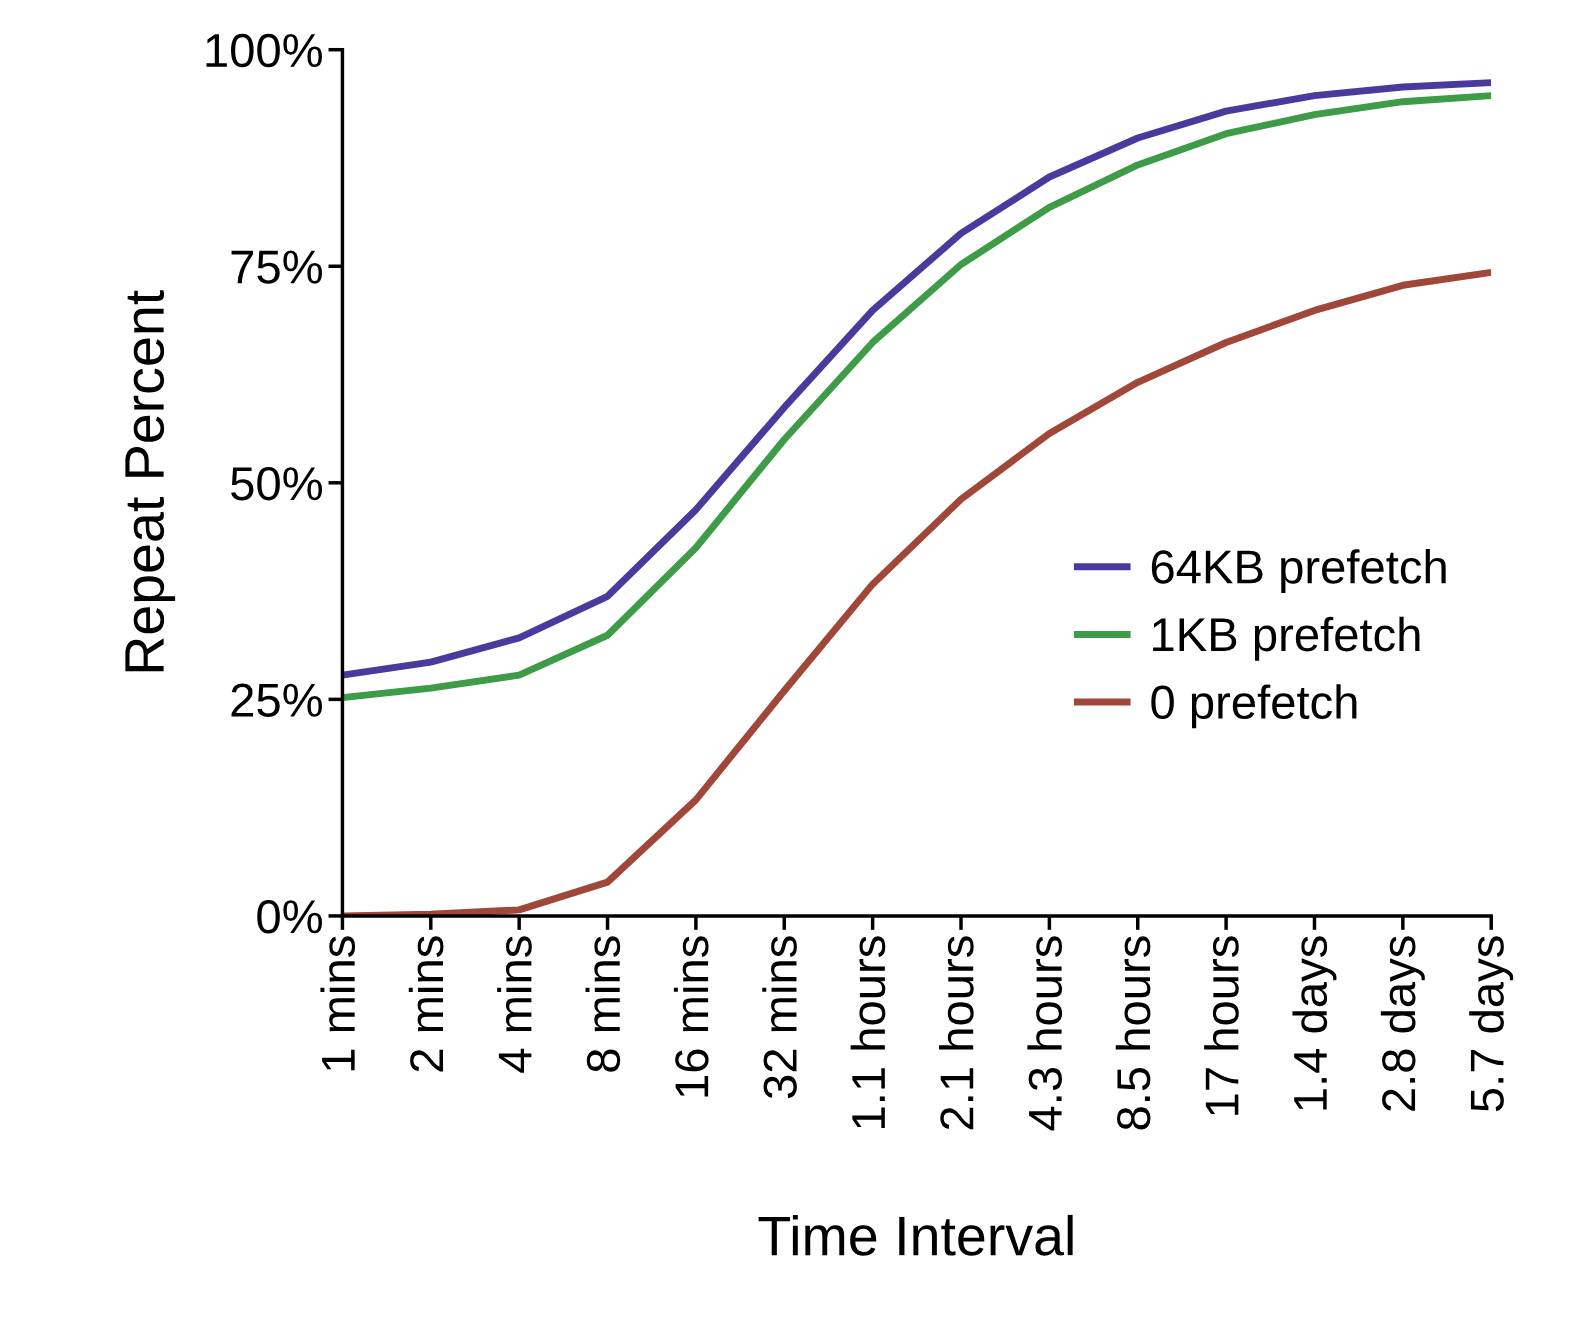  Describe the element at coordinates (1045, 1033) in the screenshot. I see `x-tick-label: 4.3 hours` at that location.